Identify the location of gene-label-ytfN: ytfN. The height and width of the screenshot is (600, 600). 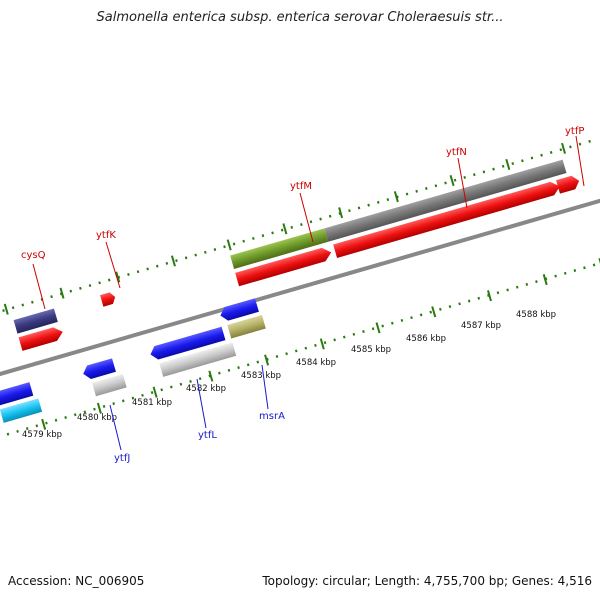
(456, 152).